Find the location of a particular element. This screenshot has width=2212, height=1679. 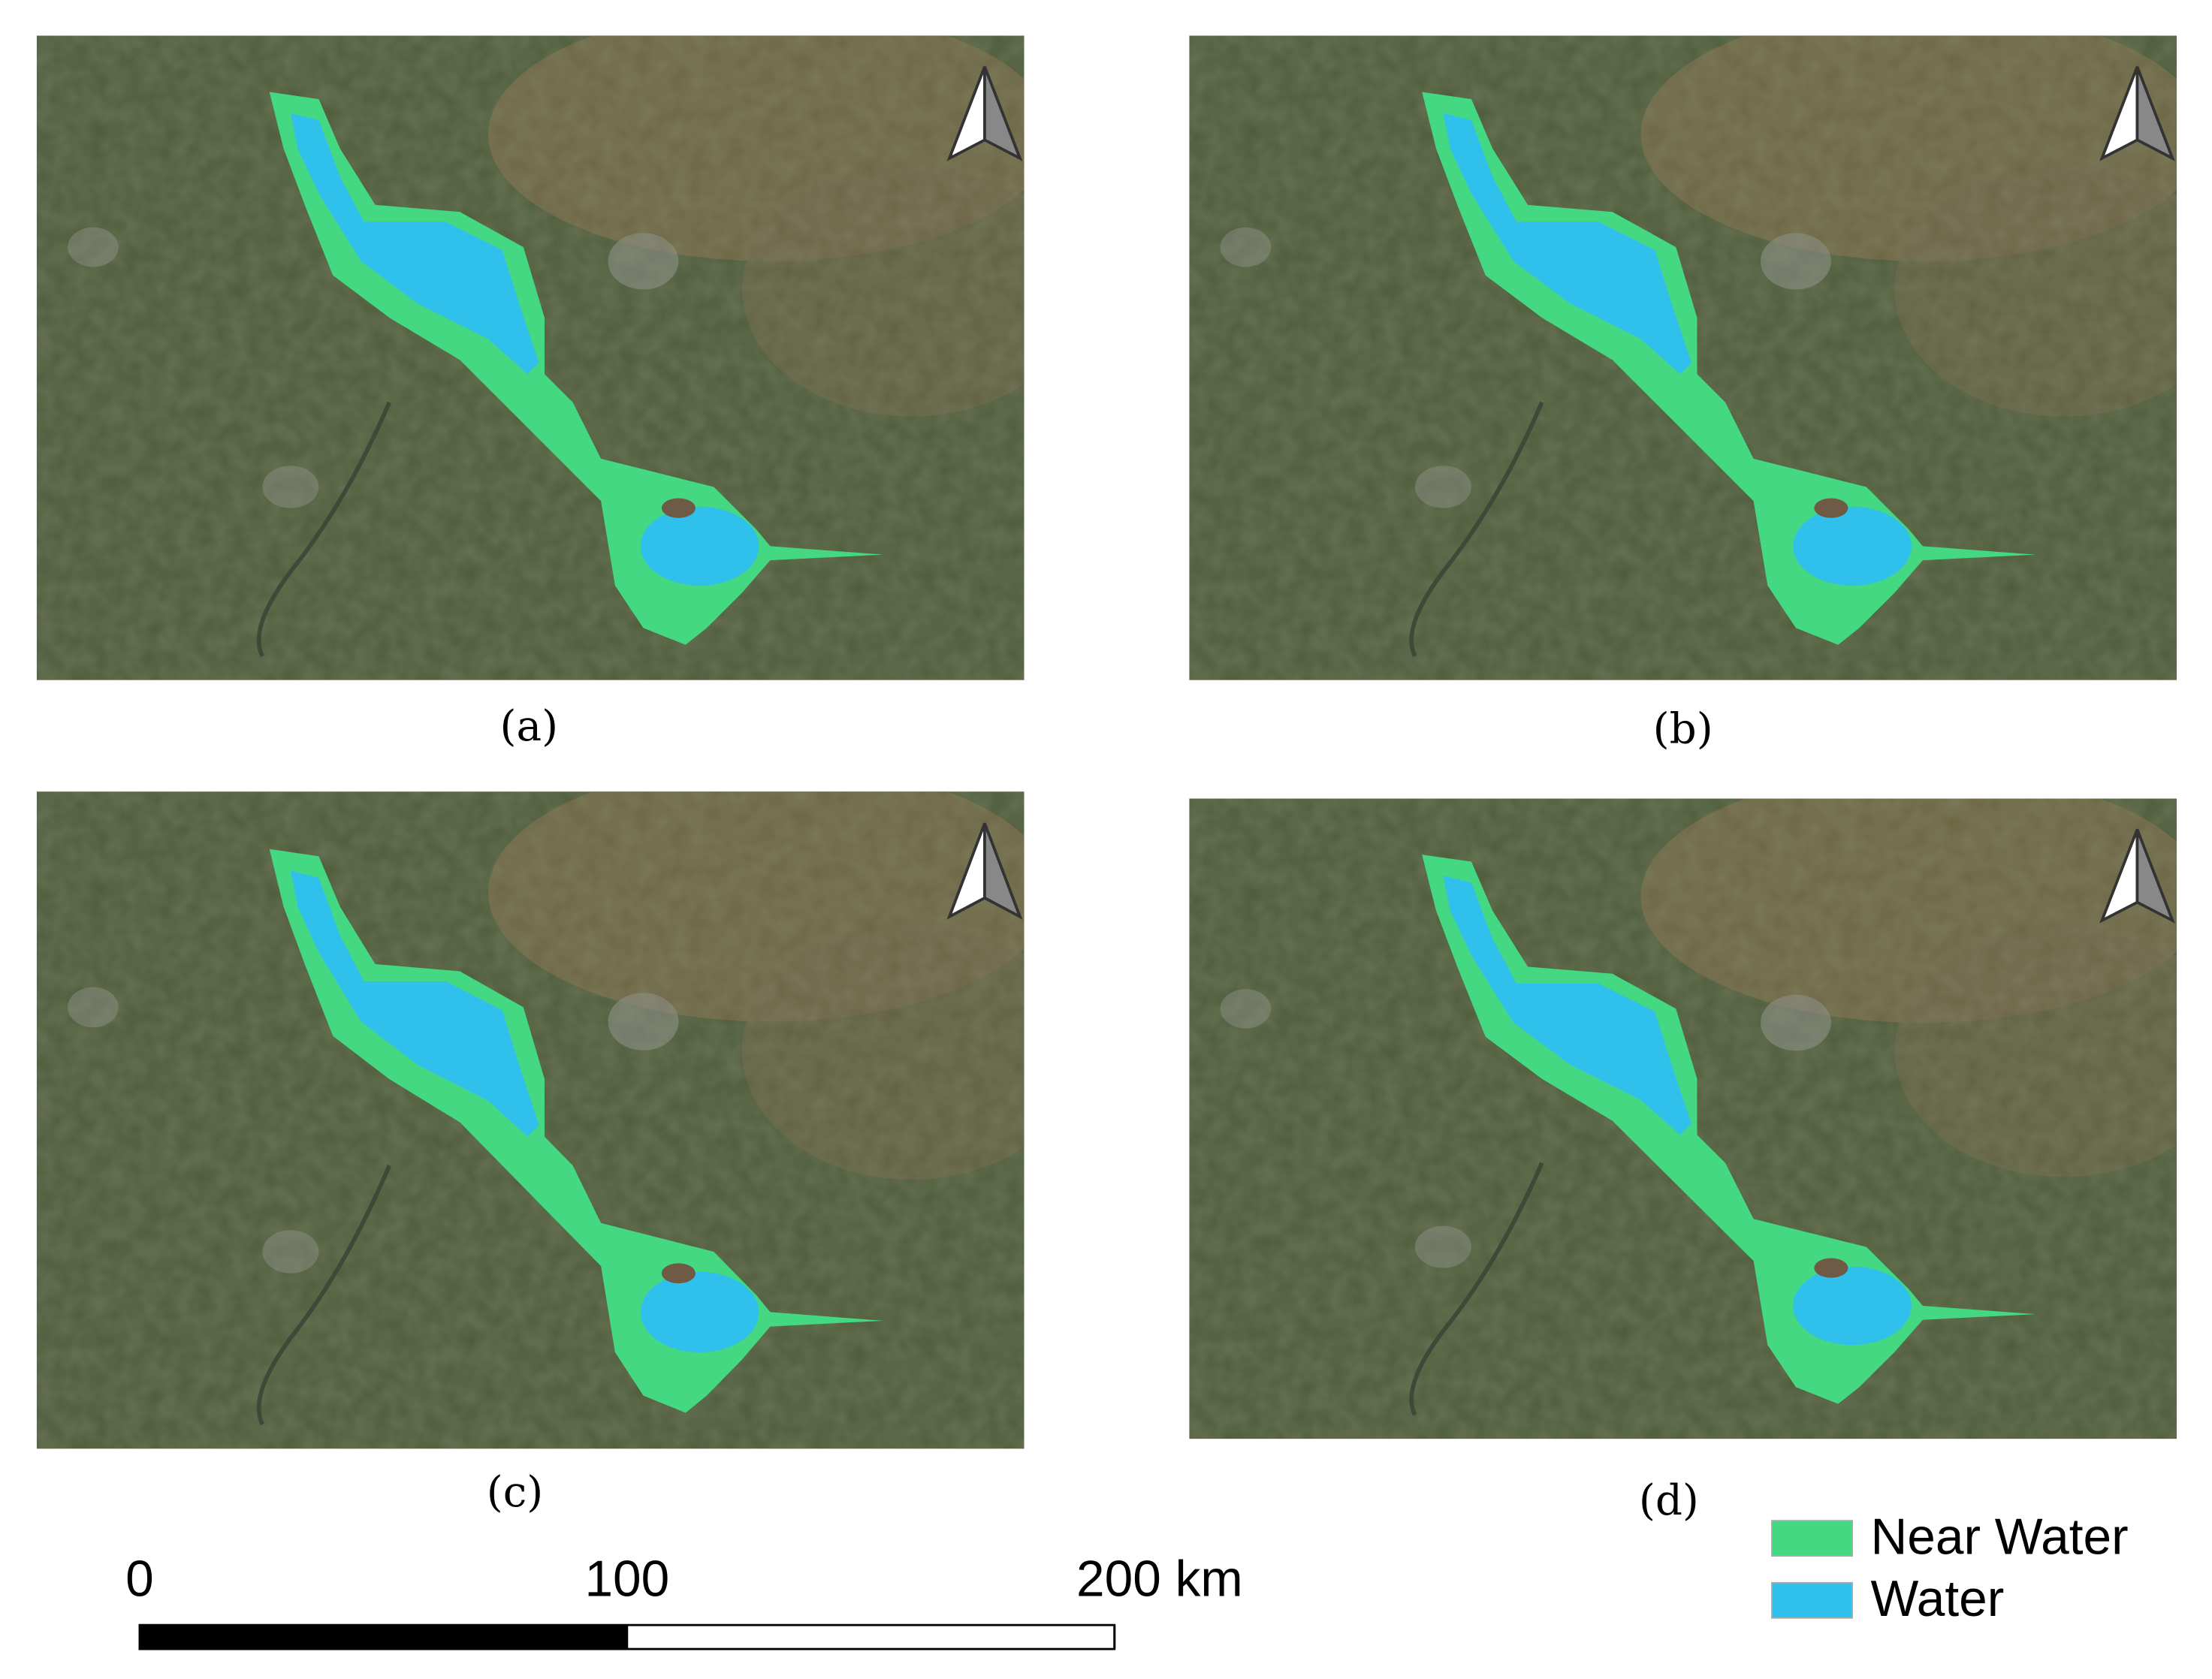

legend-label: Water is located at coordinates (1937, 1599).